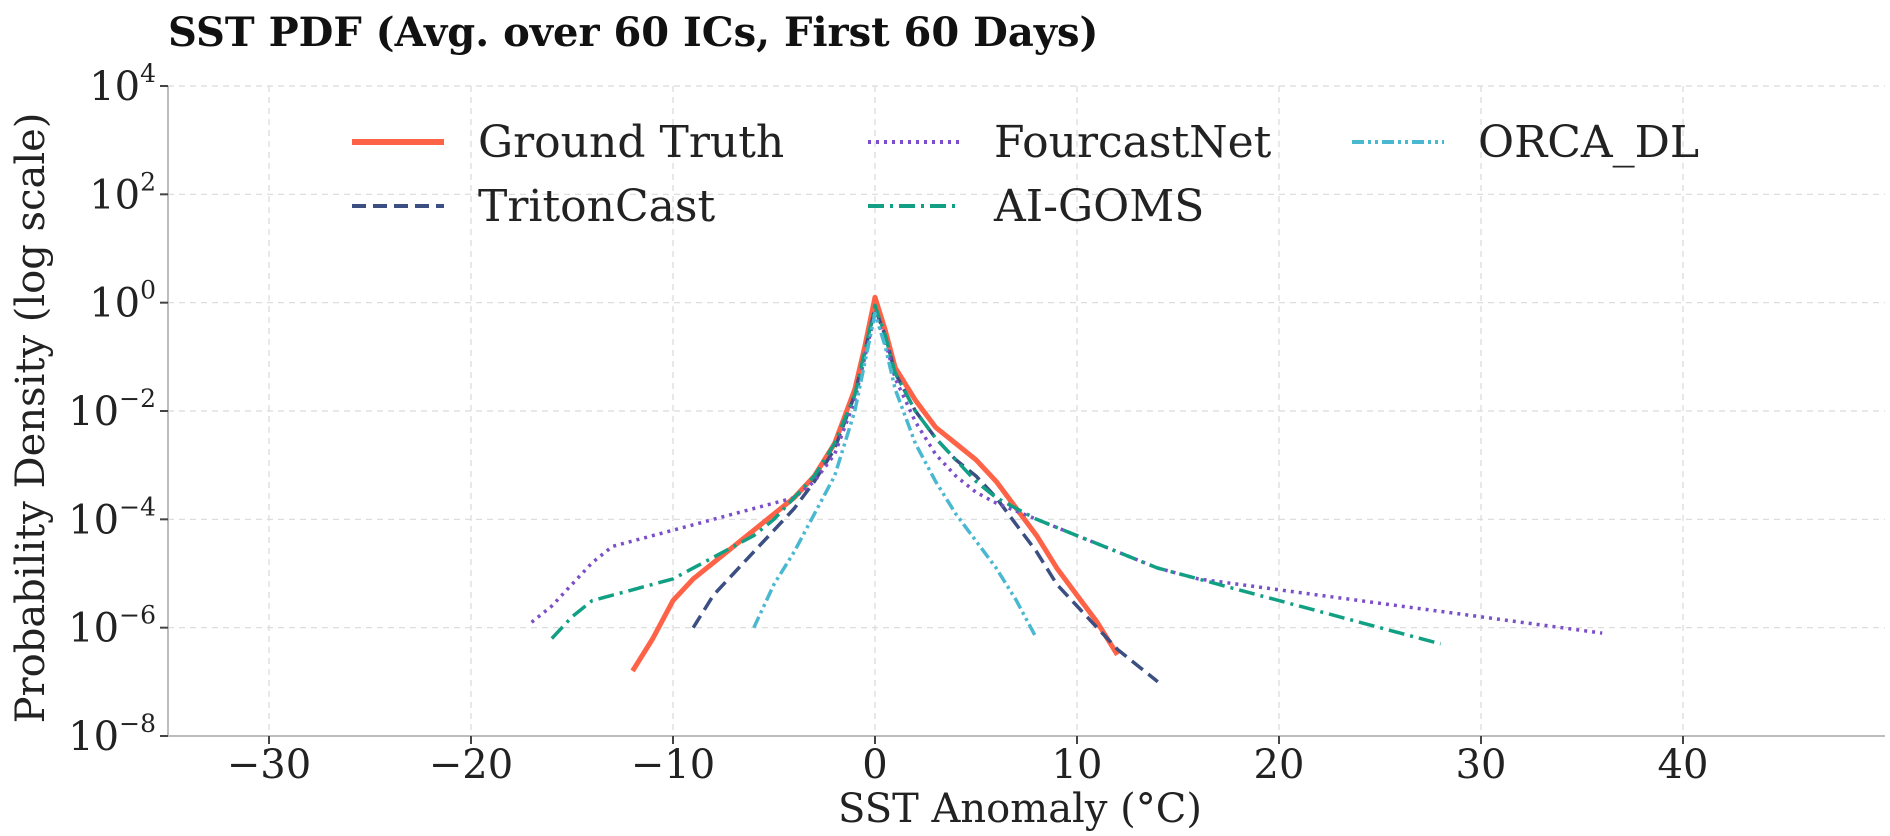 This screenshot has width=1890, height=836. I want to click on series-ground-truth, so click(875, 483).